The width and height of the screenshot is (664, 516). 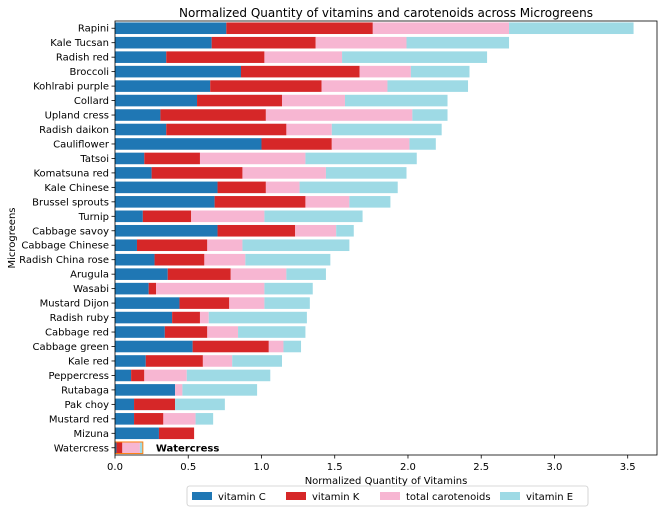 What do you see at coordinates (82, 58) in the screenshot?
I see `y-tick-label: Radish red` at bounding box center [82, 58].